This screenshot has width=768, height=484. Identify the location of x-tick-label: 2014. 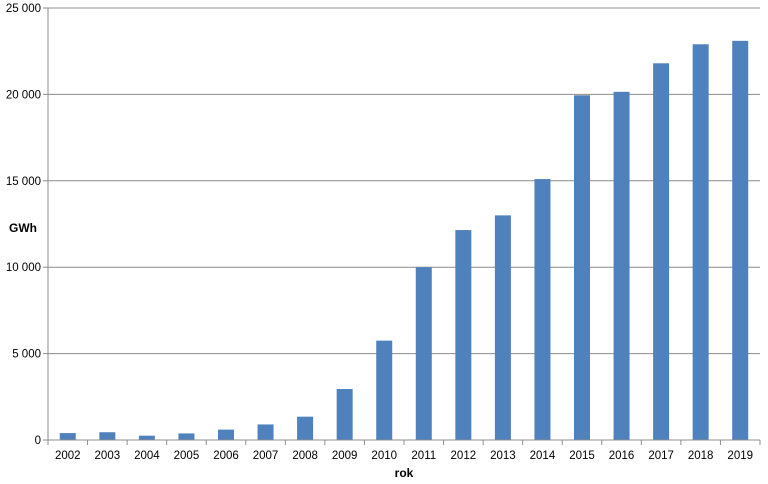
(543, 456).